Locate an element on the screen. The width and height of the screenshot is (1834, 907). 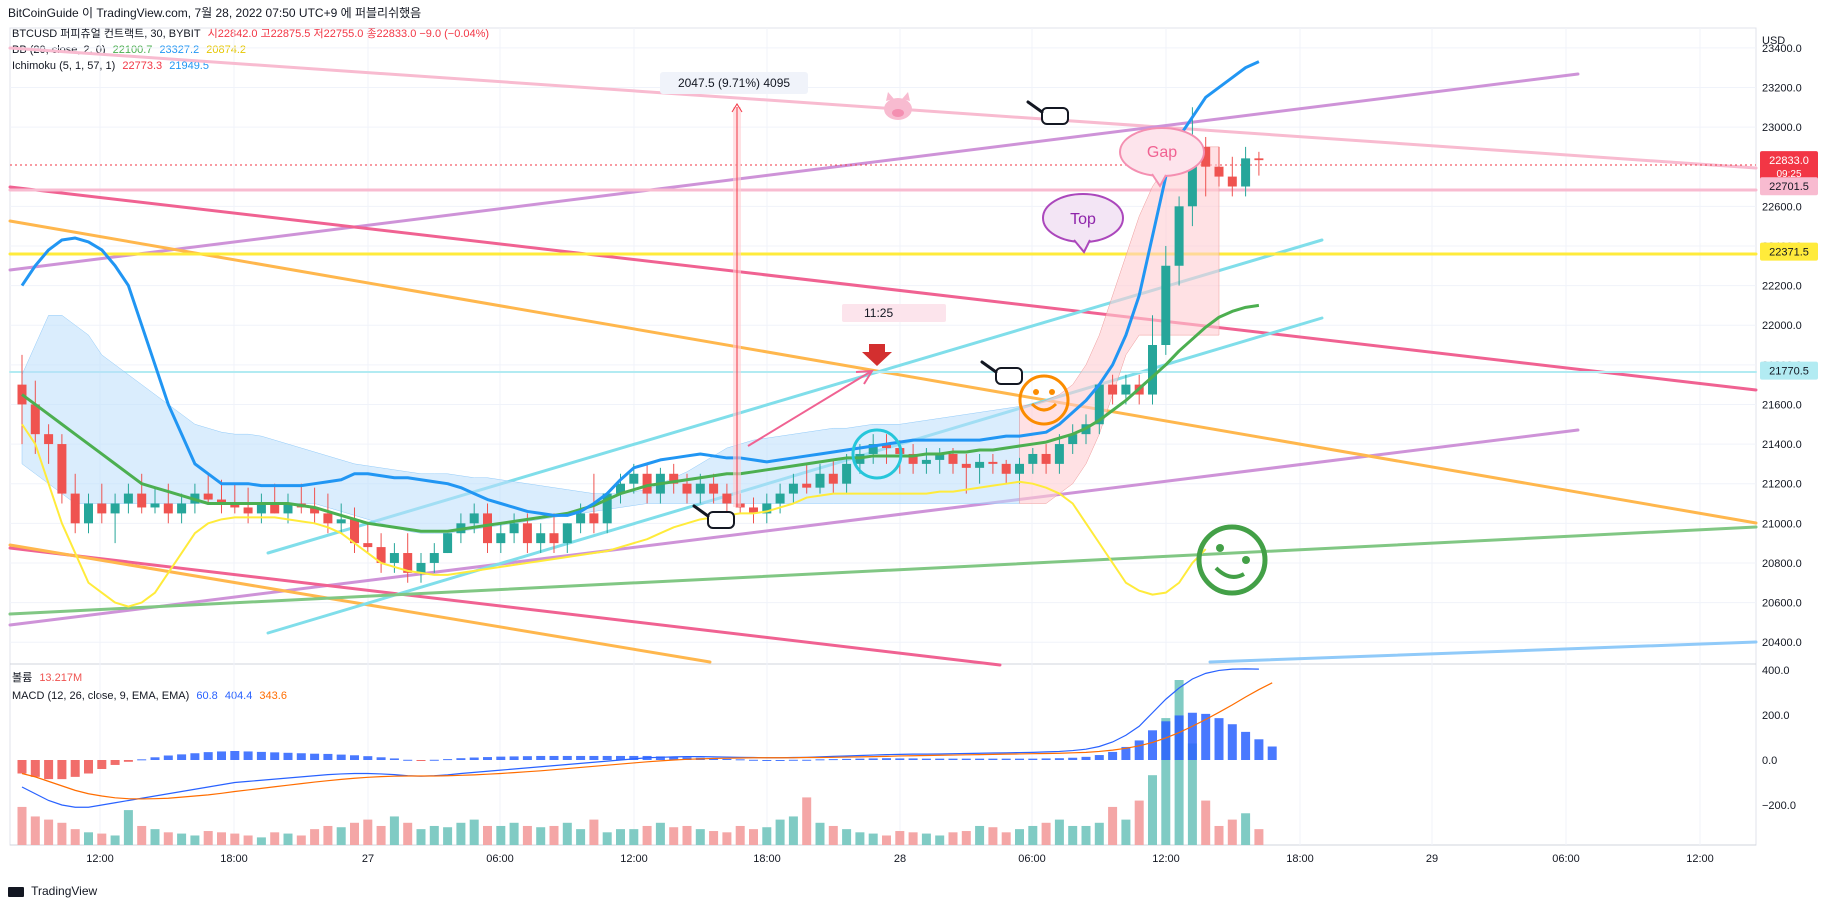
orange-lower-line is located at coordinates (360, 603).